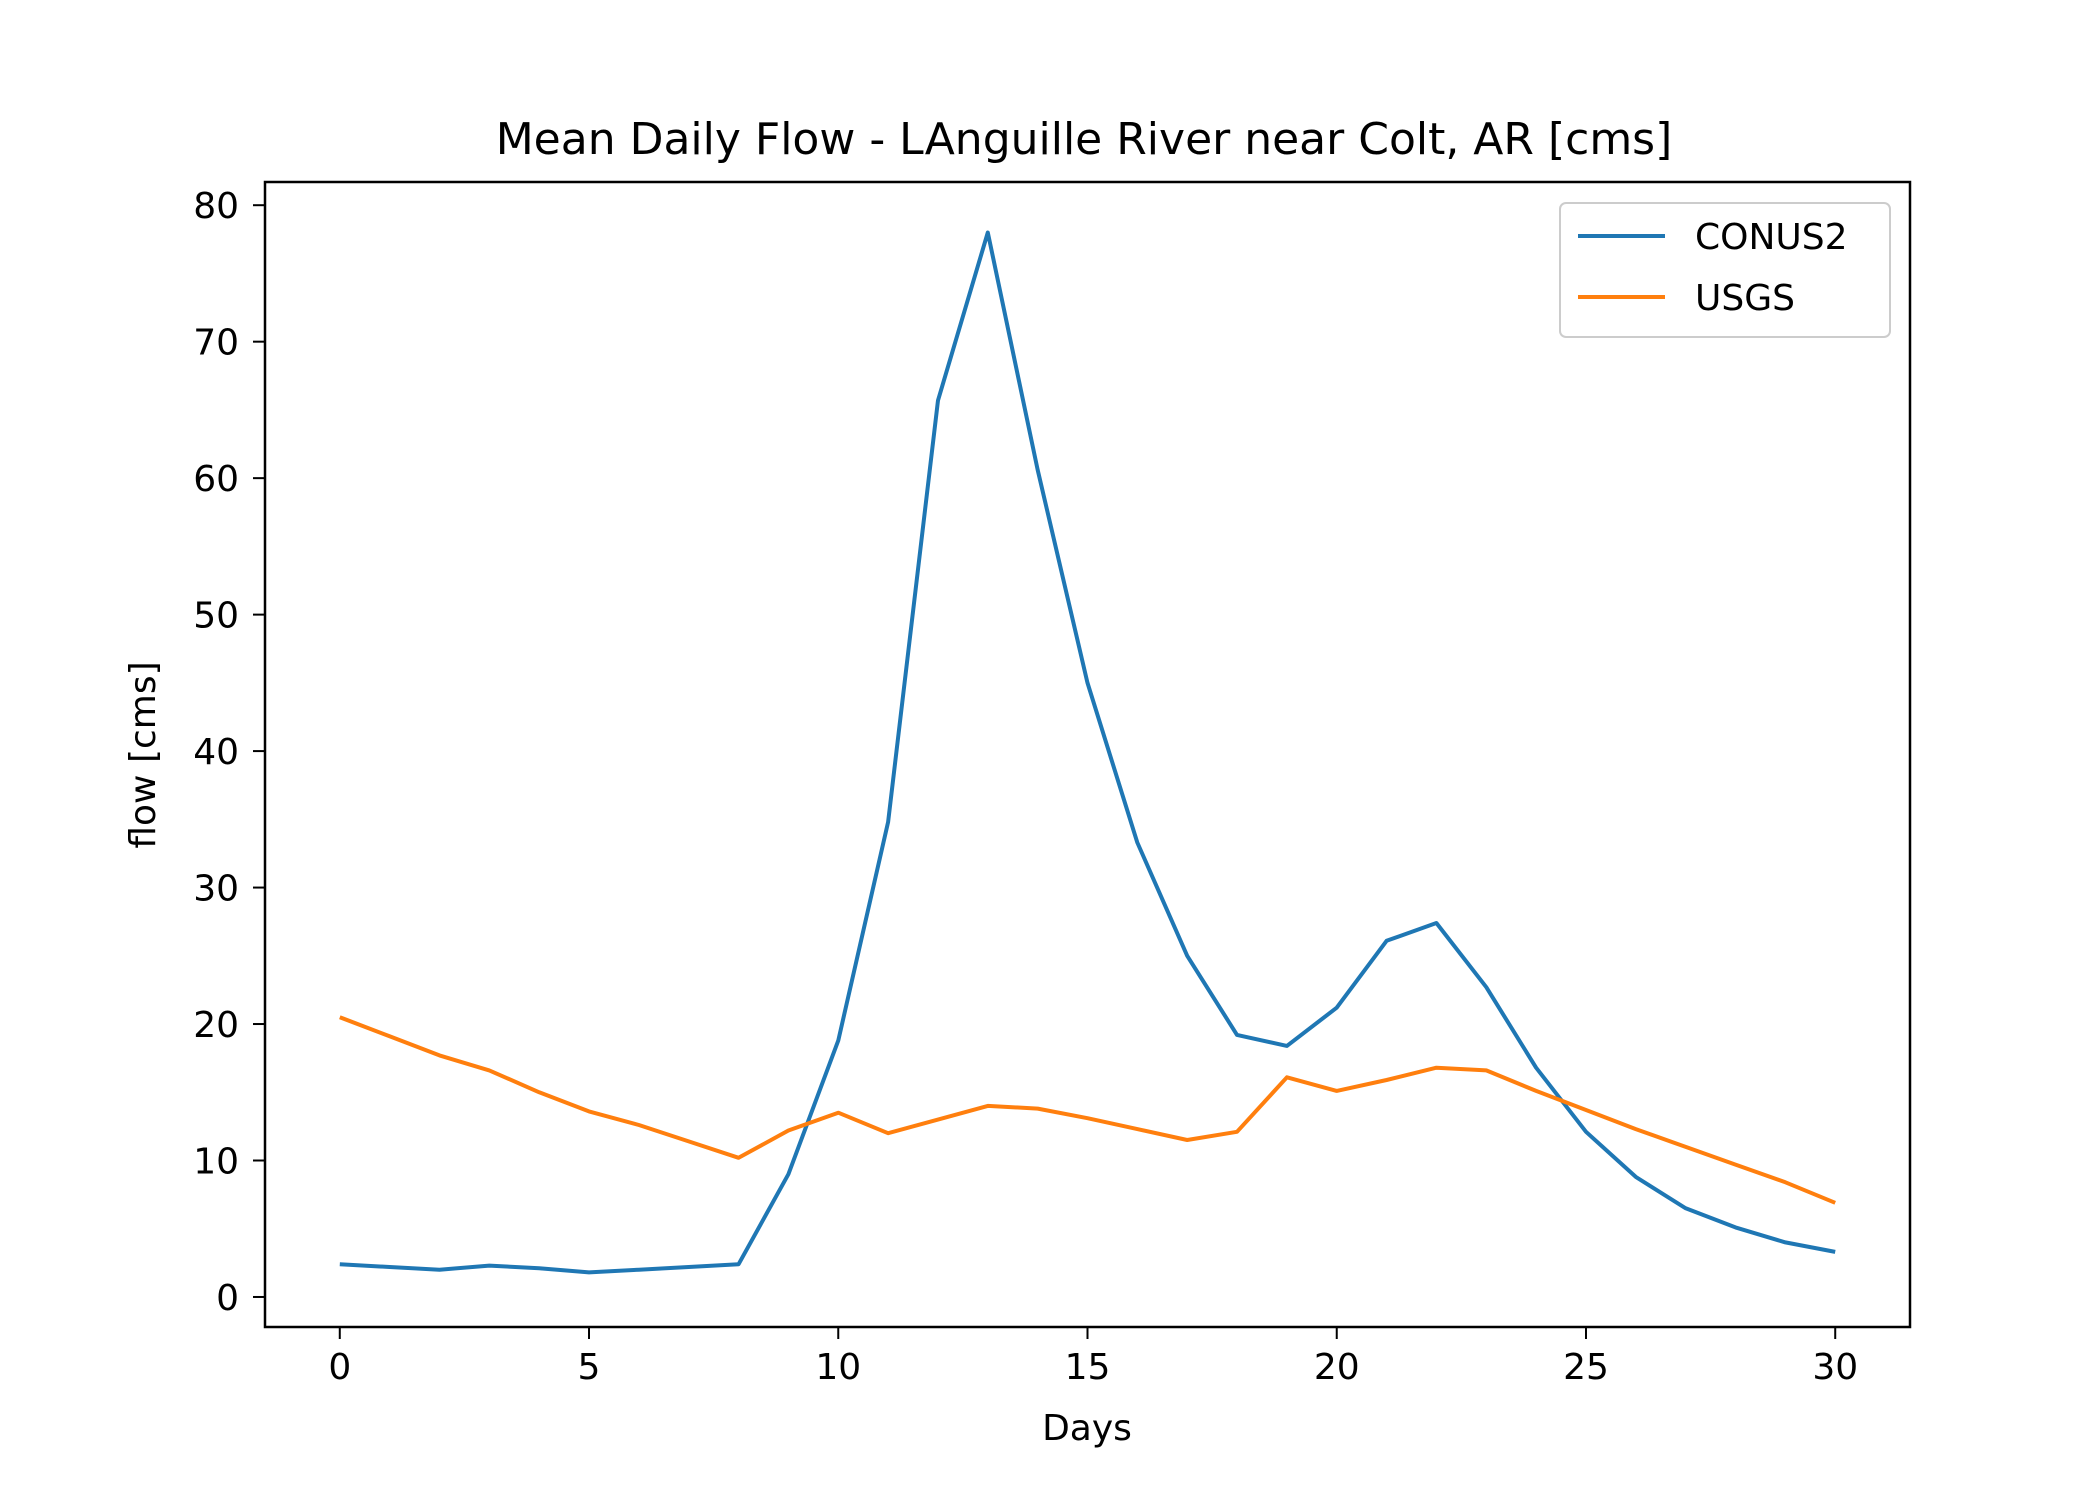  I want to click on y-tick-label-10: 10, so click(216, 1162).